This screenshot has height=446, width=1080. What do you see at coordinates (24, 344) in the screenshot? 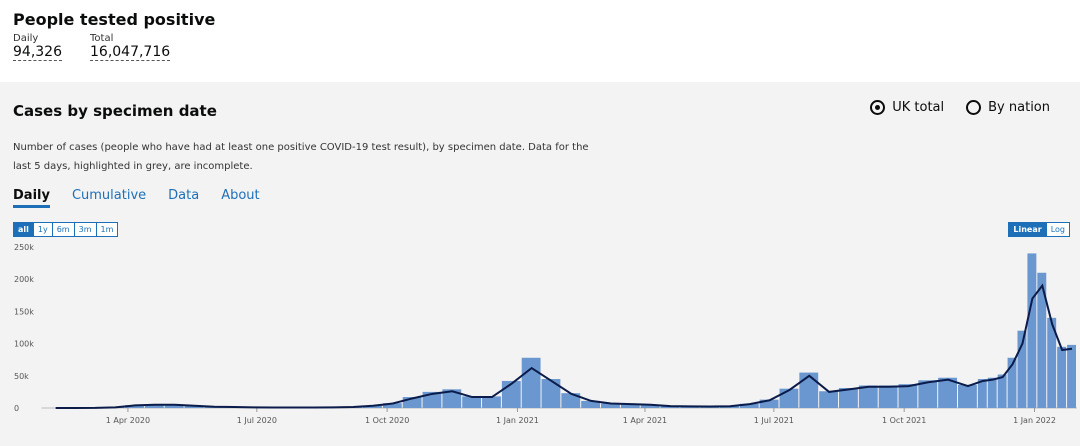
I see `y-tick-label: 100k` at bounding box center [24, 344].